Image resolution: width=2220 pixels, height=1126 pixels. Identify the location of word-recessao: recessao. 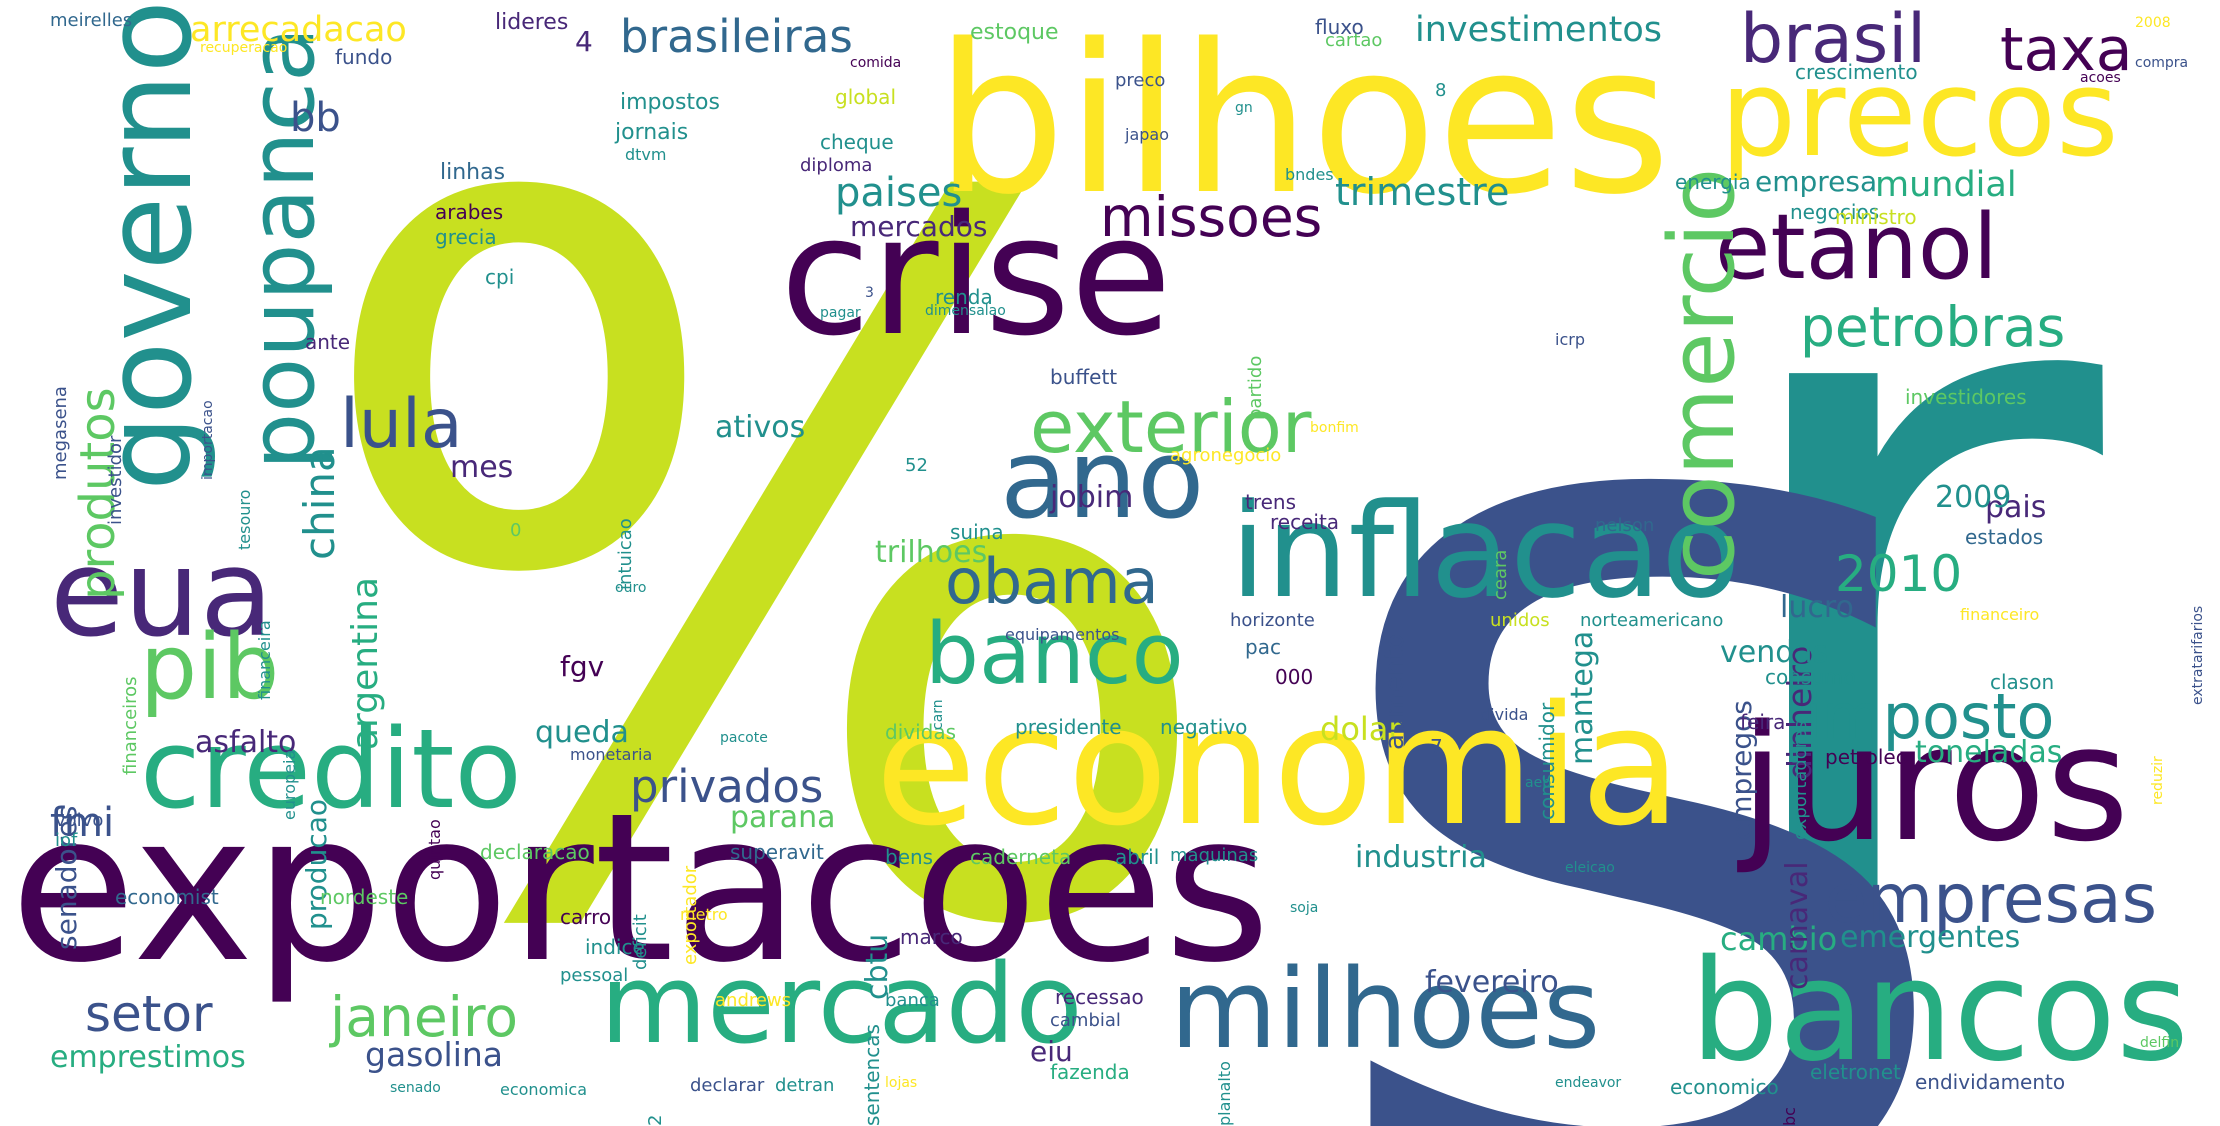
(1099, 997).